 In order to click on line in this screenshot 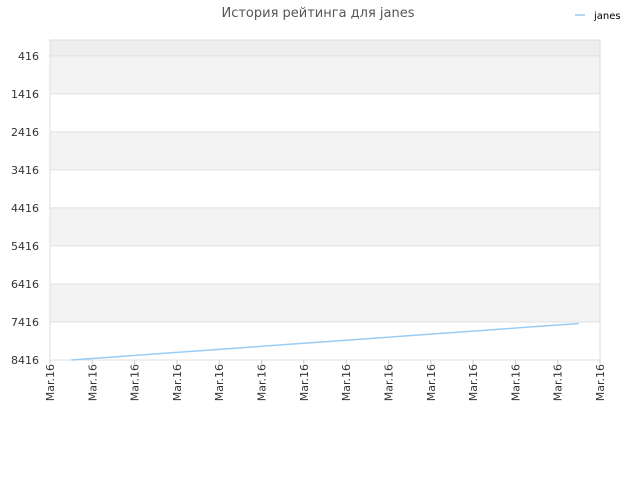, I will do `click(325, 341)`.